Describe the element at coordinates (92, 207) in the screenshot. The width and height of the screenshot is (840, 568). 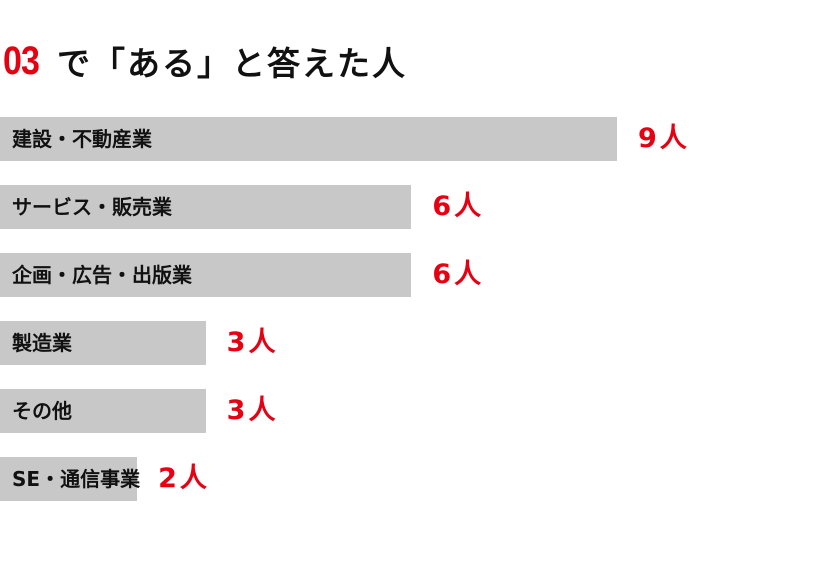
I see `category-label: サービス・販売業` at that location.